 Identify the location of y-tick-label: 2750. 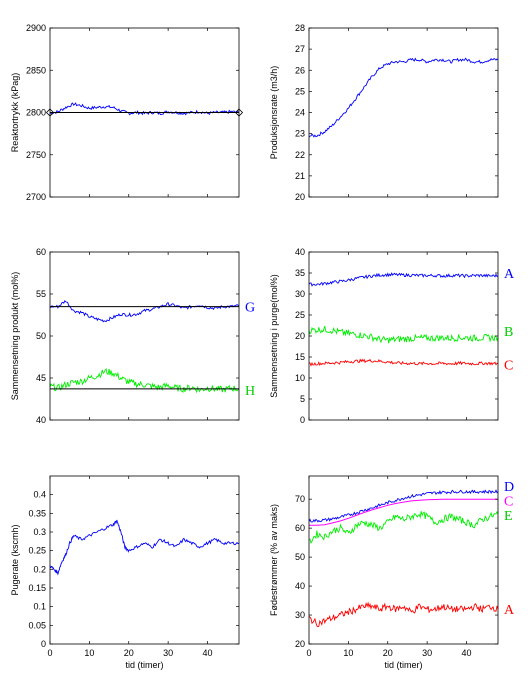
(36, 155).